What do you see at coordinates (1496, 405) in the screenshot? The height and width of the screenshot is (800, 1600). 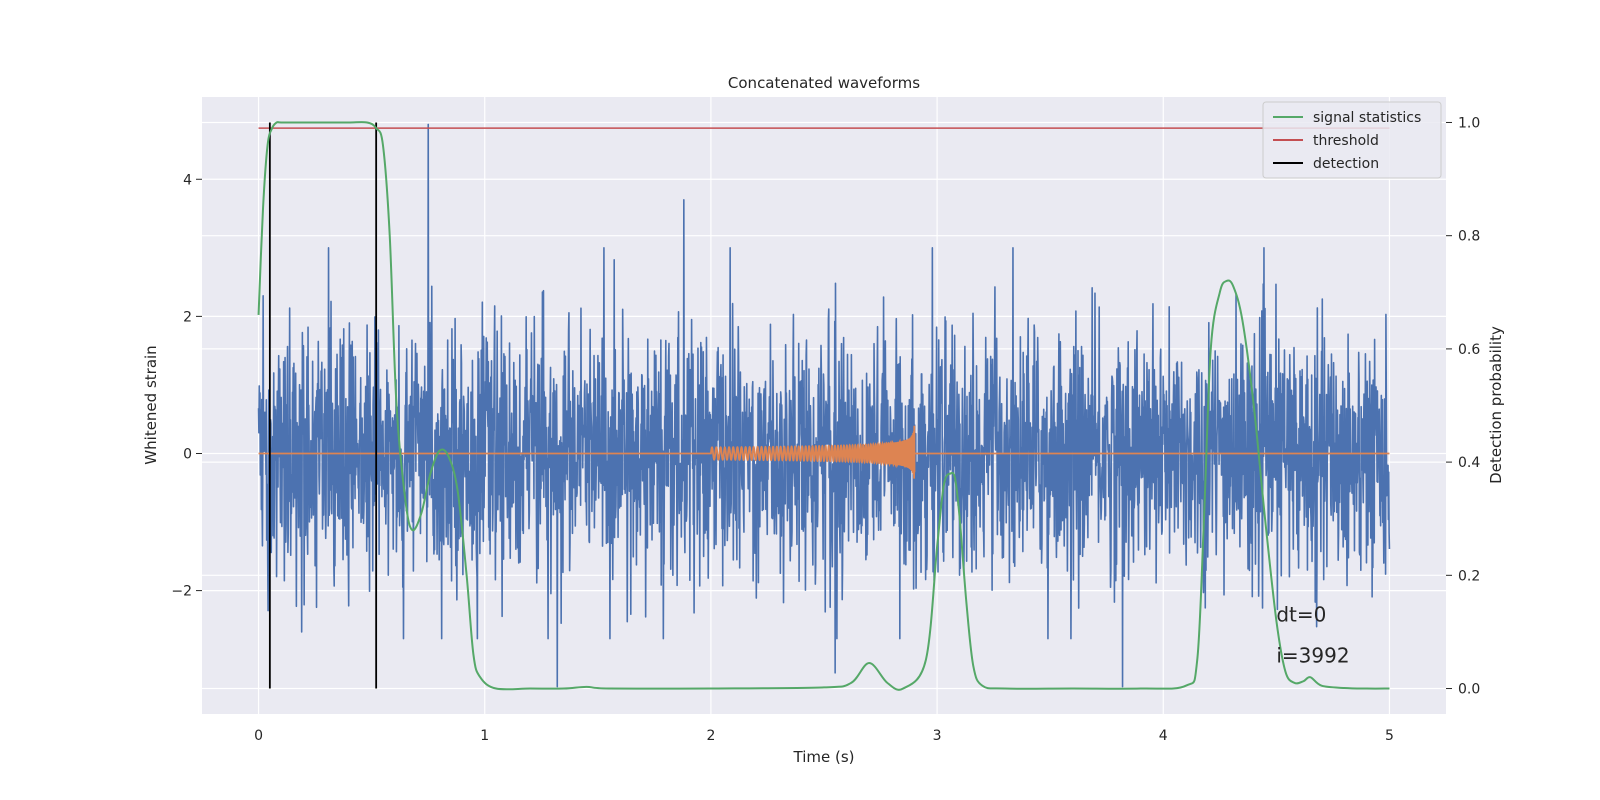 I see `y-axis-label-right: Detection probability` at bounding box center [1496, 405].